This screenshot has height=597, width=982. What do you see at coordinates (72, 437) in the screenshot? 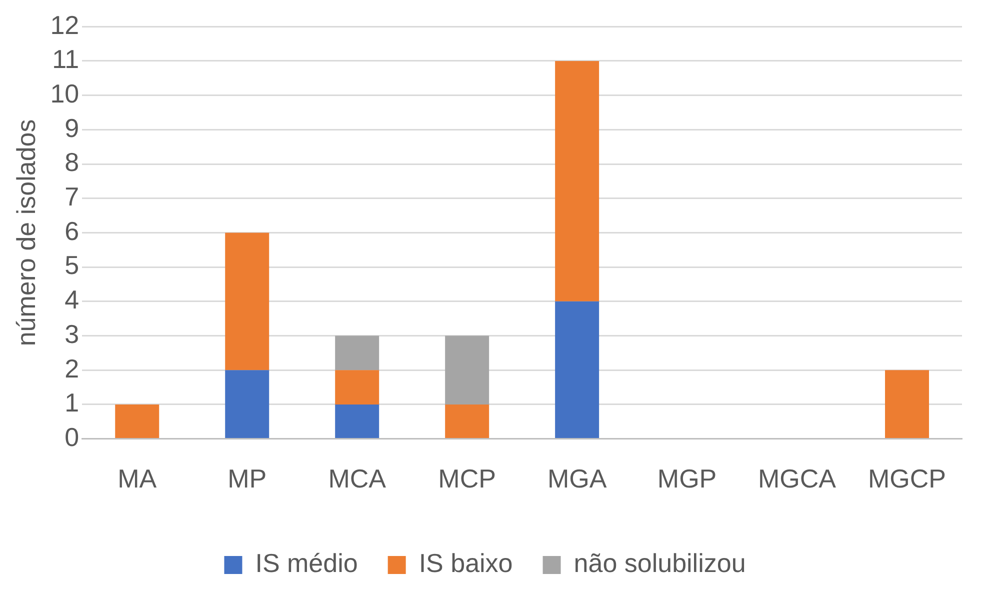
I see `y-tick-label: 0` at bounding box center [72, 437].